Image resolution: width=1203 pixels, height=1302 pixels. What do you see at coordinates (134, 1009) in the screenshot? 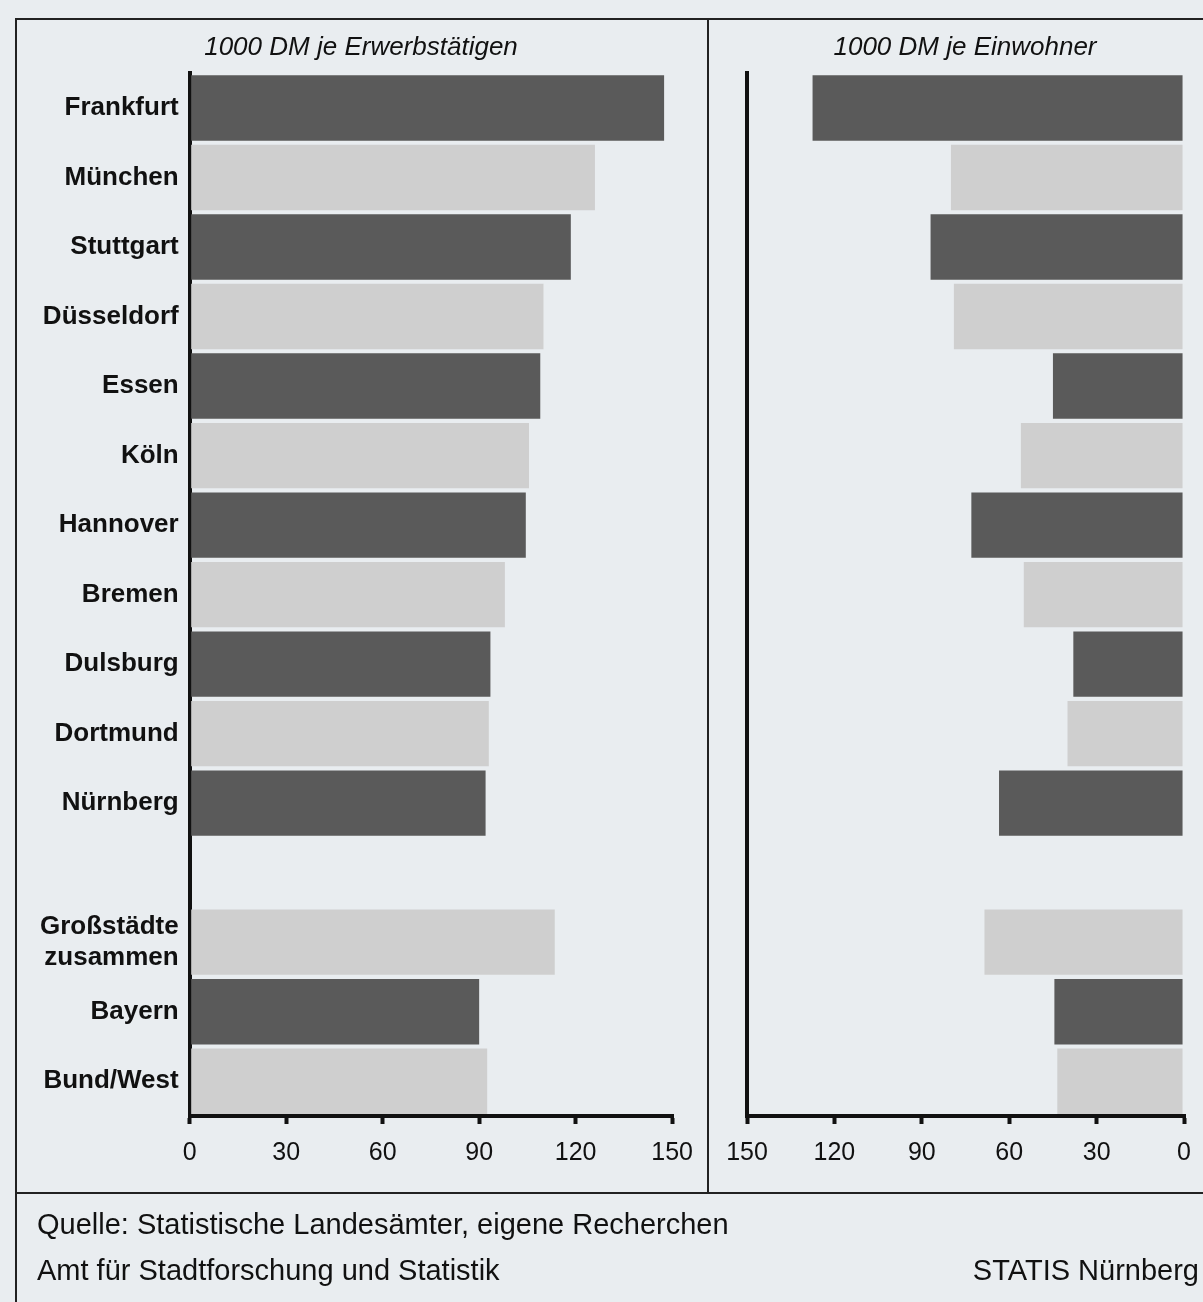
I see `y-tick-label: Bayern` at bounding box center [134, 1009].